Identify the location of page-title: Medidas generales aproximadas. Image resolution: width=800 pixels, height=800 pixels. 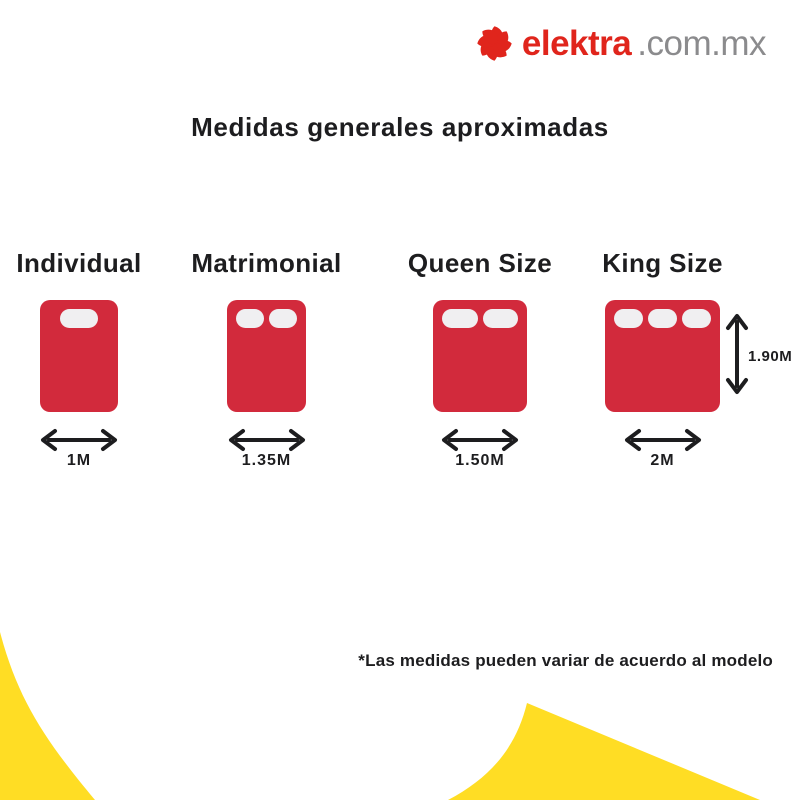
(400, 127).